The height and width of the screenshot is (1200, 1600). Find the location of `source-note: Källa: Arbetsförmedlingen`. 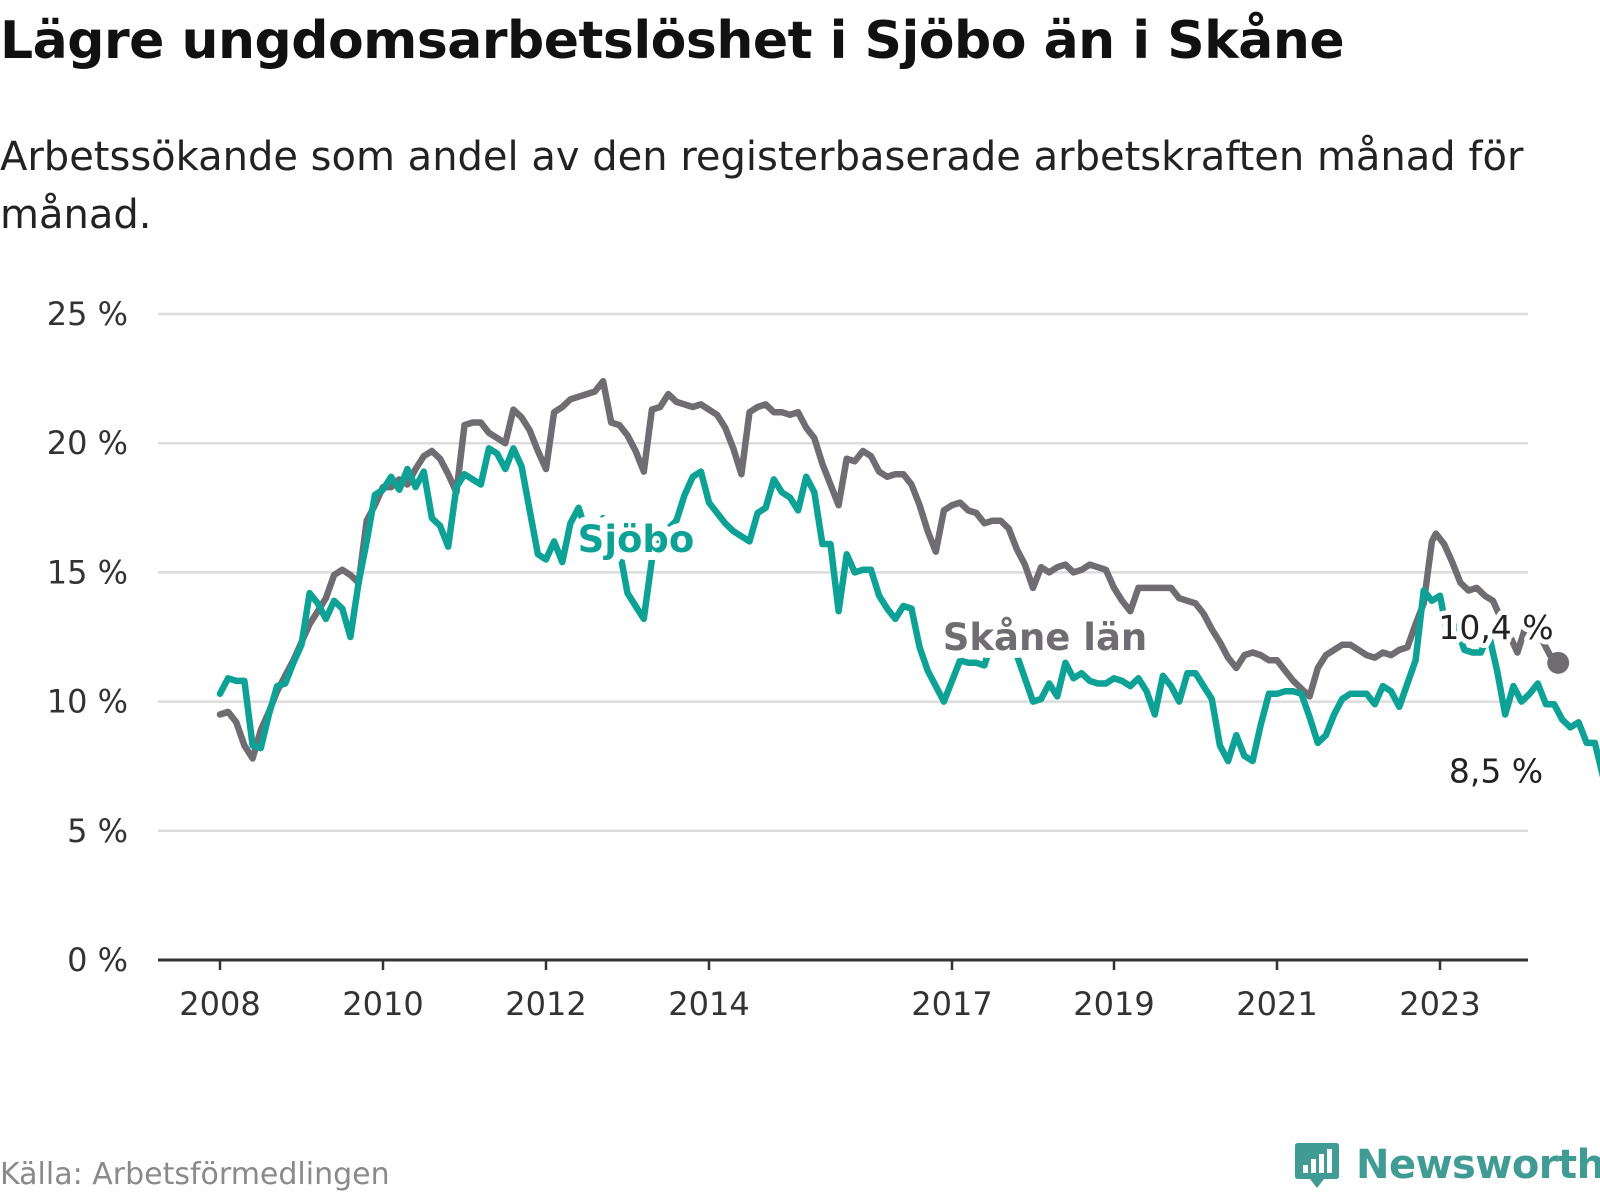

source-note: Källa: Arbetsförmedlingen is located at coordinates (195, 1174).